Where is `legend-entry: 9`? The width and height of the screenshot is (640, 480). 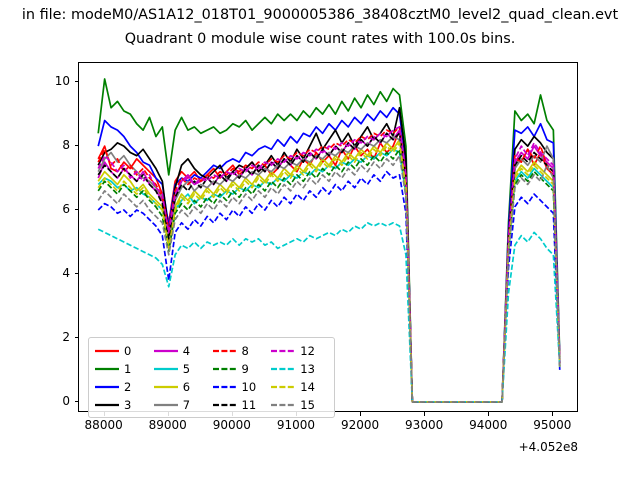 legend-entry: 9 is located at coordinates (241, 369).